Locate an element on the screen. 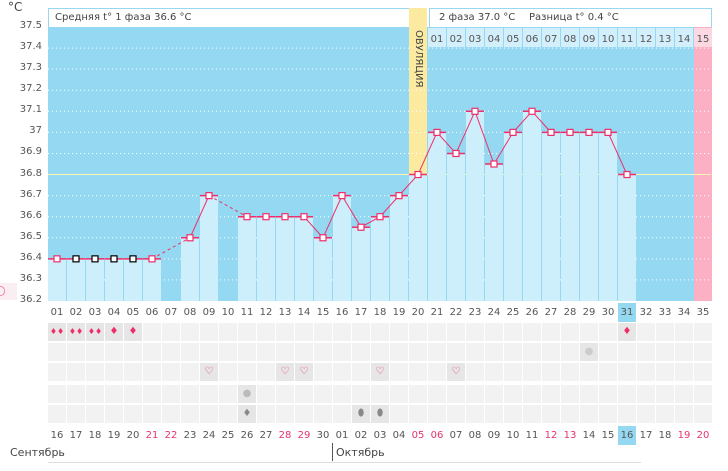  calendar-date: 25 is located at coordinates (228, 435).